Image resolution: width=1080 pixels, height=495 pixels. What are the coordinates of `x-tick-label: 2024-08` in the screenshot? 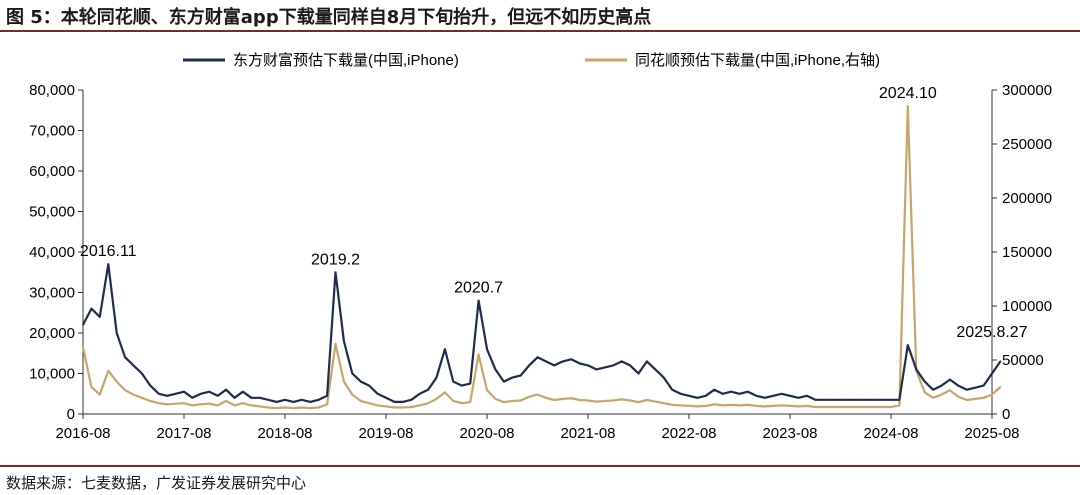 It's located at (890, 433).